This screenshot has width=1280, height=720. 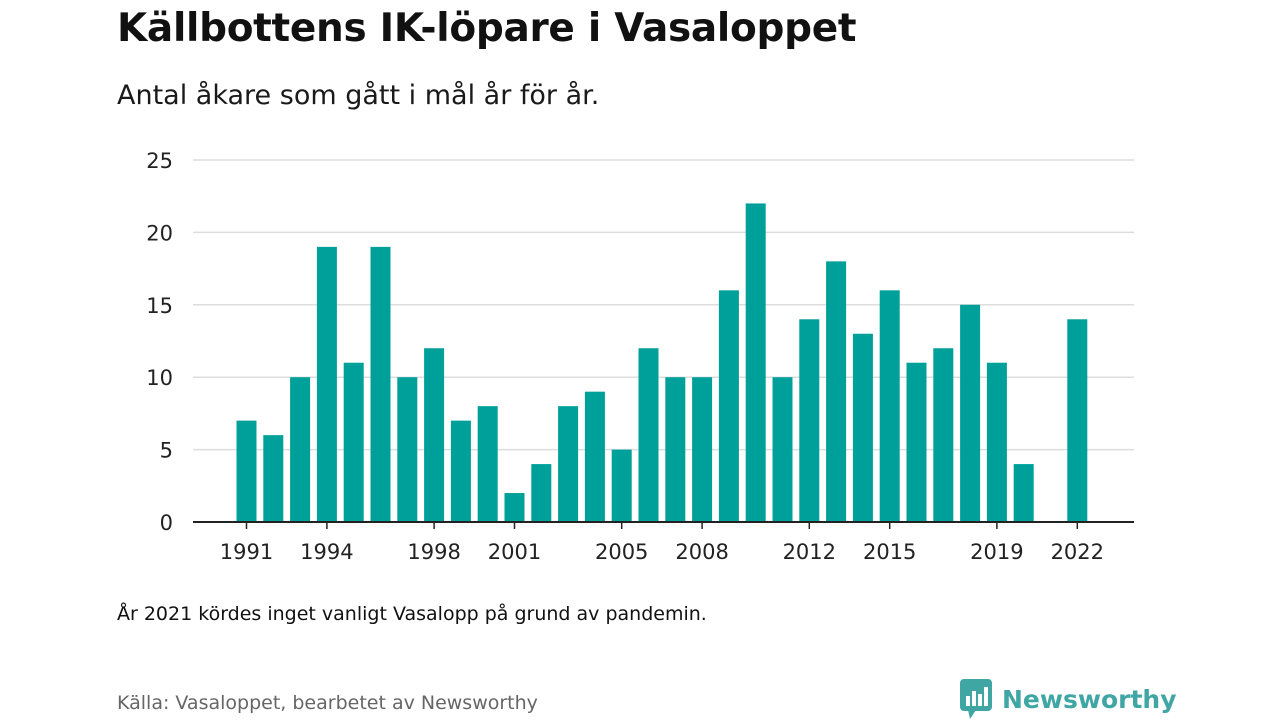 I want to click on chart-title: Källbottens IK-löpare i Vasaloppet, so click(x=487, y=28).